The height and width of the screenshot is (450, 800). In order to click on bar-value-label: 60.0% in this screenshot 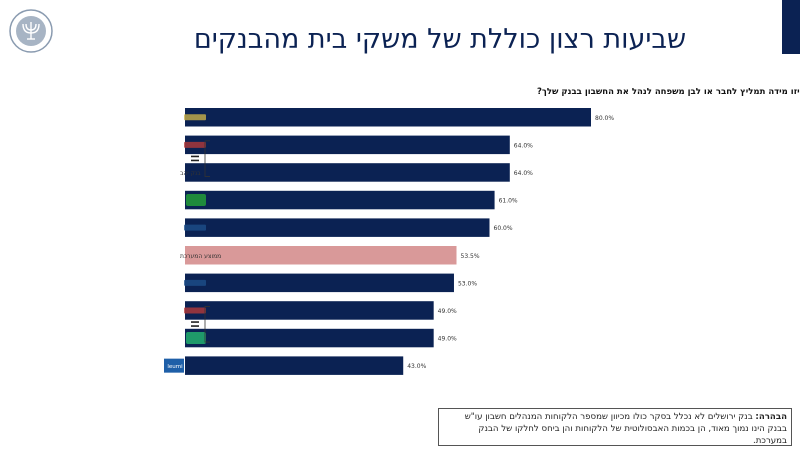, I will do `click(503, 228)`.